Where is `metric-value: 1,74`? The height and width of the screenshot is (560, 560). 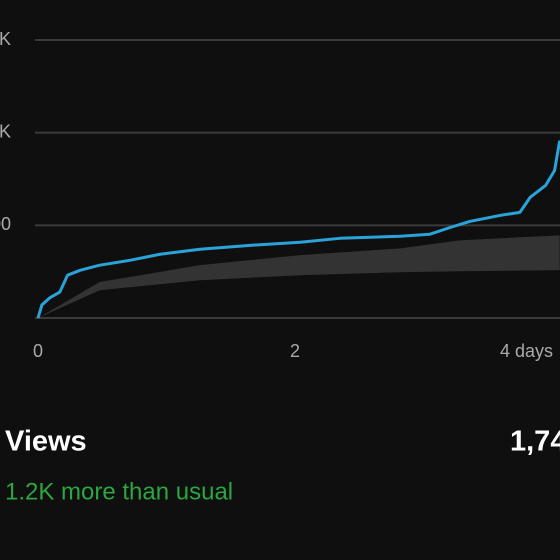
metric-value: 1,74 is located at coordinates (535, 442).